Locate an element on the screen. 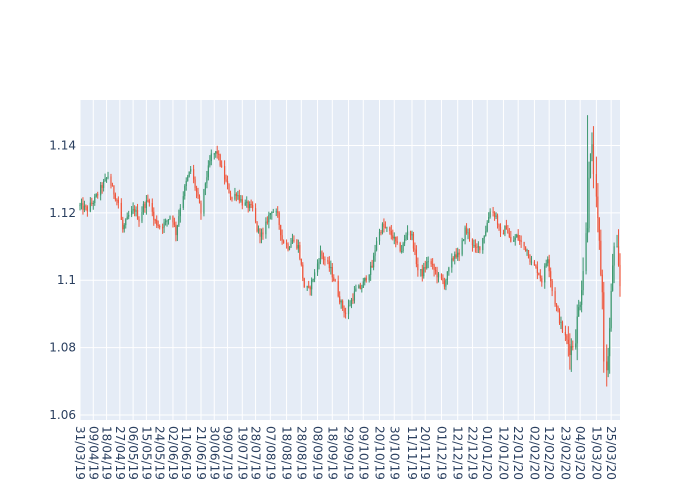 The width and height of the screenshot is (700, 500). x-tick-label: 06/05/19 is located at coordinates (133, 453).